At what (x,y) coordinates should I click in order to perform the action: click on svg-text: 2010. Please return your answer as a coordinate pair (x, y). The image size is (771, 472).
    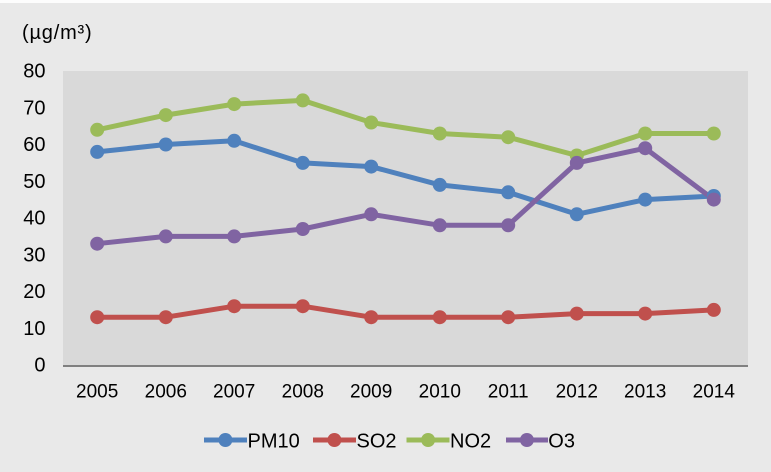
    Looking at the image, I should click on (440, 392).